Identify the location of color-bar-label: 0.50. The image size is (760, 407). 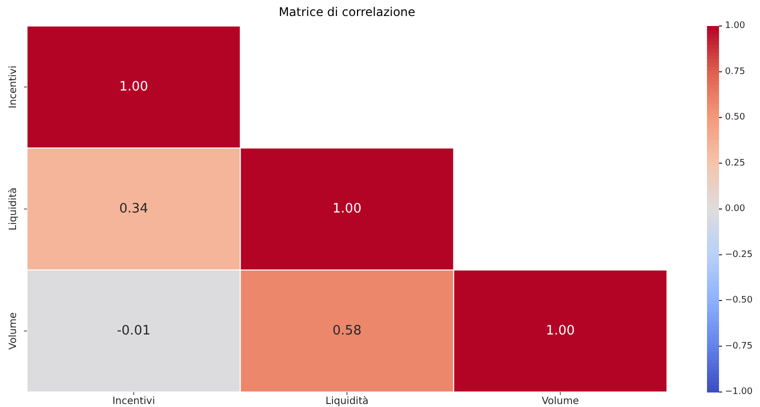
(735, 117).